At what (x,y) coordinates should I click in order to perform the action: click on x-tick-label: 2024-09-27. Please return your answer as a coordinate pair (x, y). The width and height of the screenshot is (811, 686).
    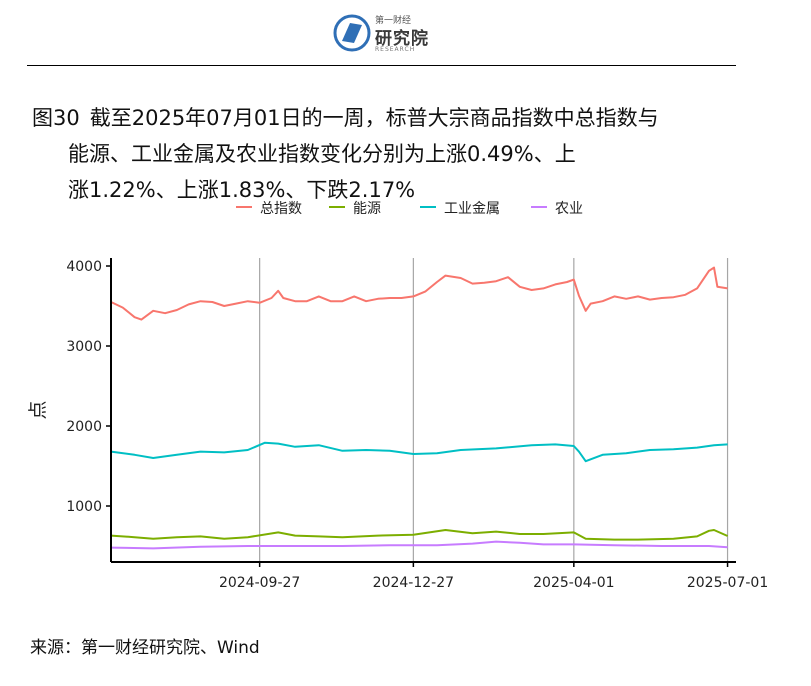
    Looking at the image, I should click on (259, 583).